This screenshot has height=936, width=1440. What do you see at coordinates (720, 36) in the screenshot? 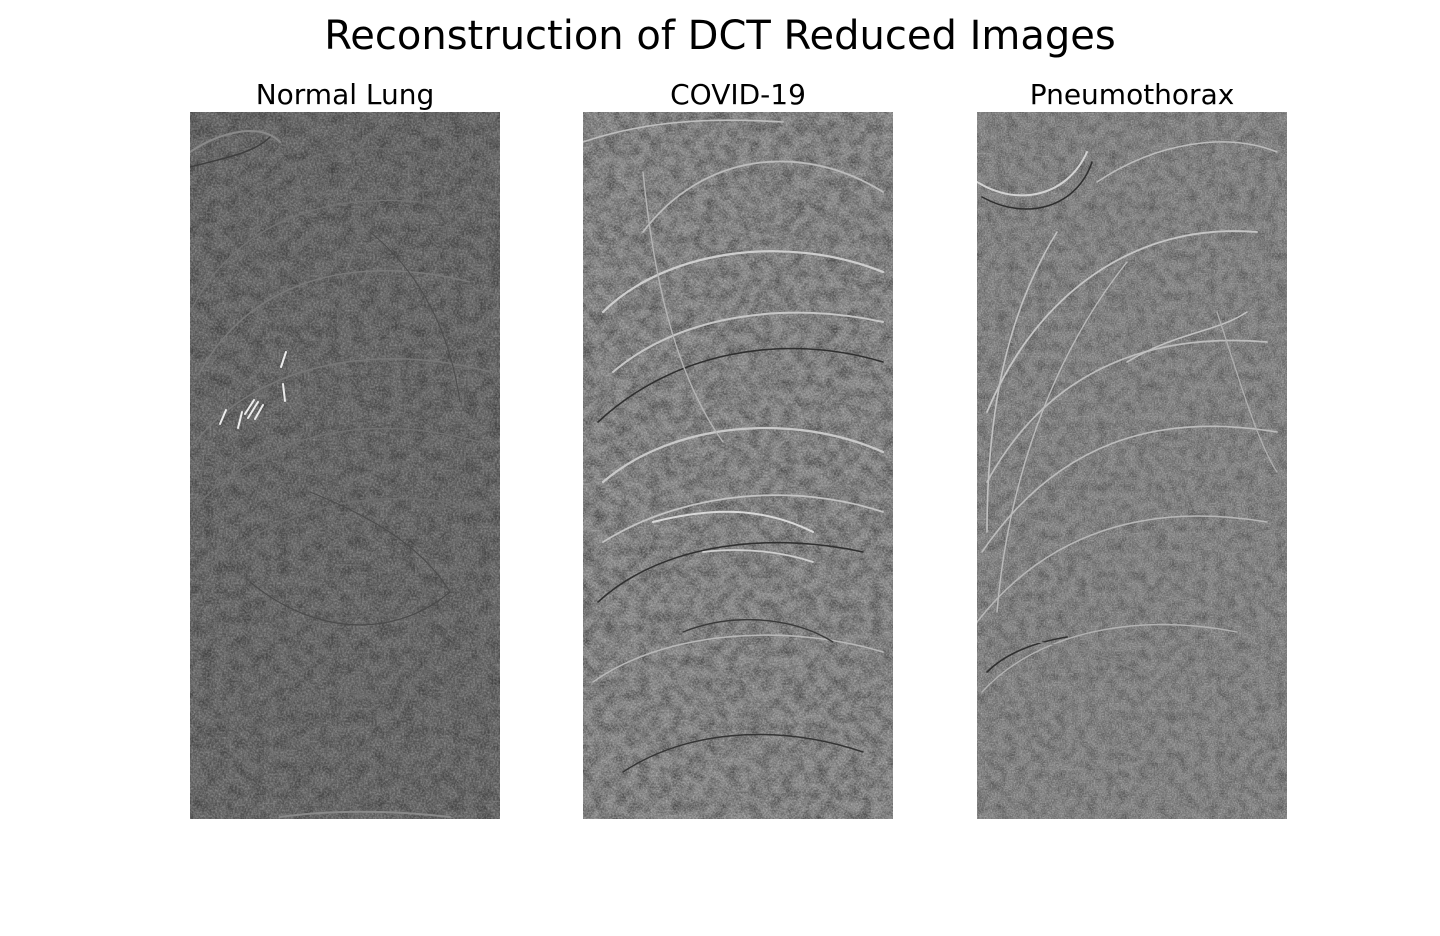
I see `figure-title: Reconstruction of DCT Reduced Images` at bounding box center [720, 36].